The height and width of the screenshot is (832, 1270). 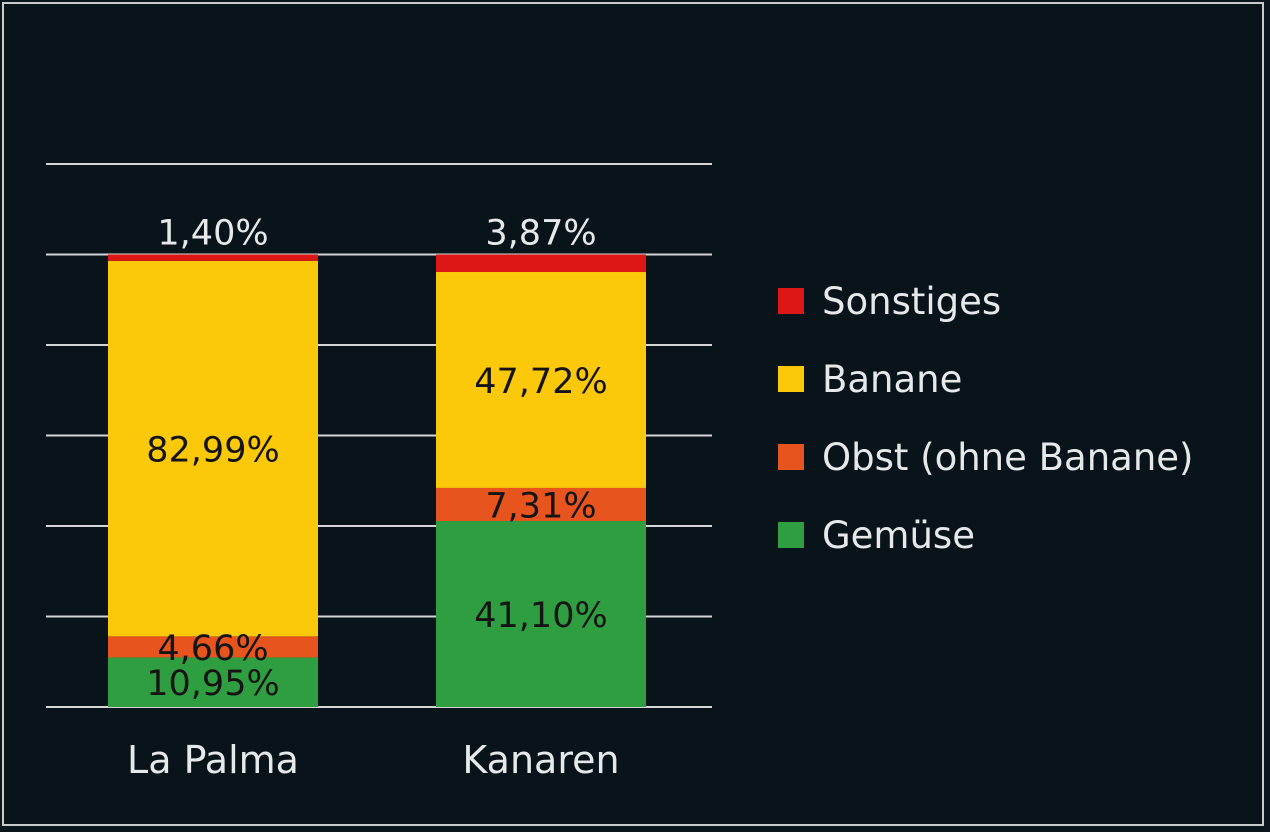 I want to click on category-label: La Palma, so click(x=213, y=760).